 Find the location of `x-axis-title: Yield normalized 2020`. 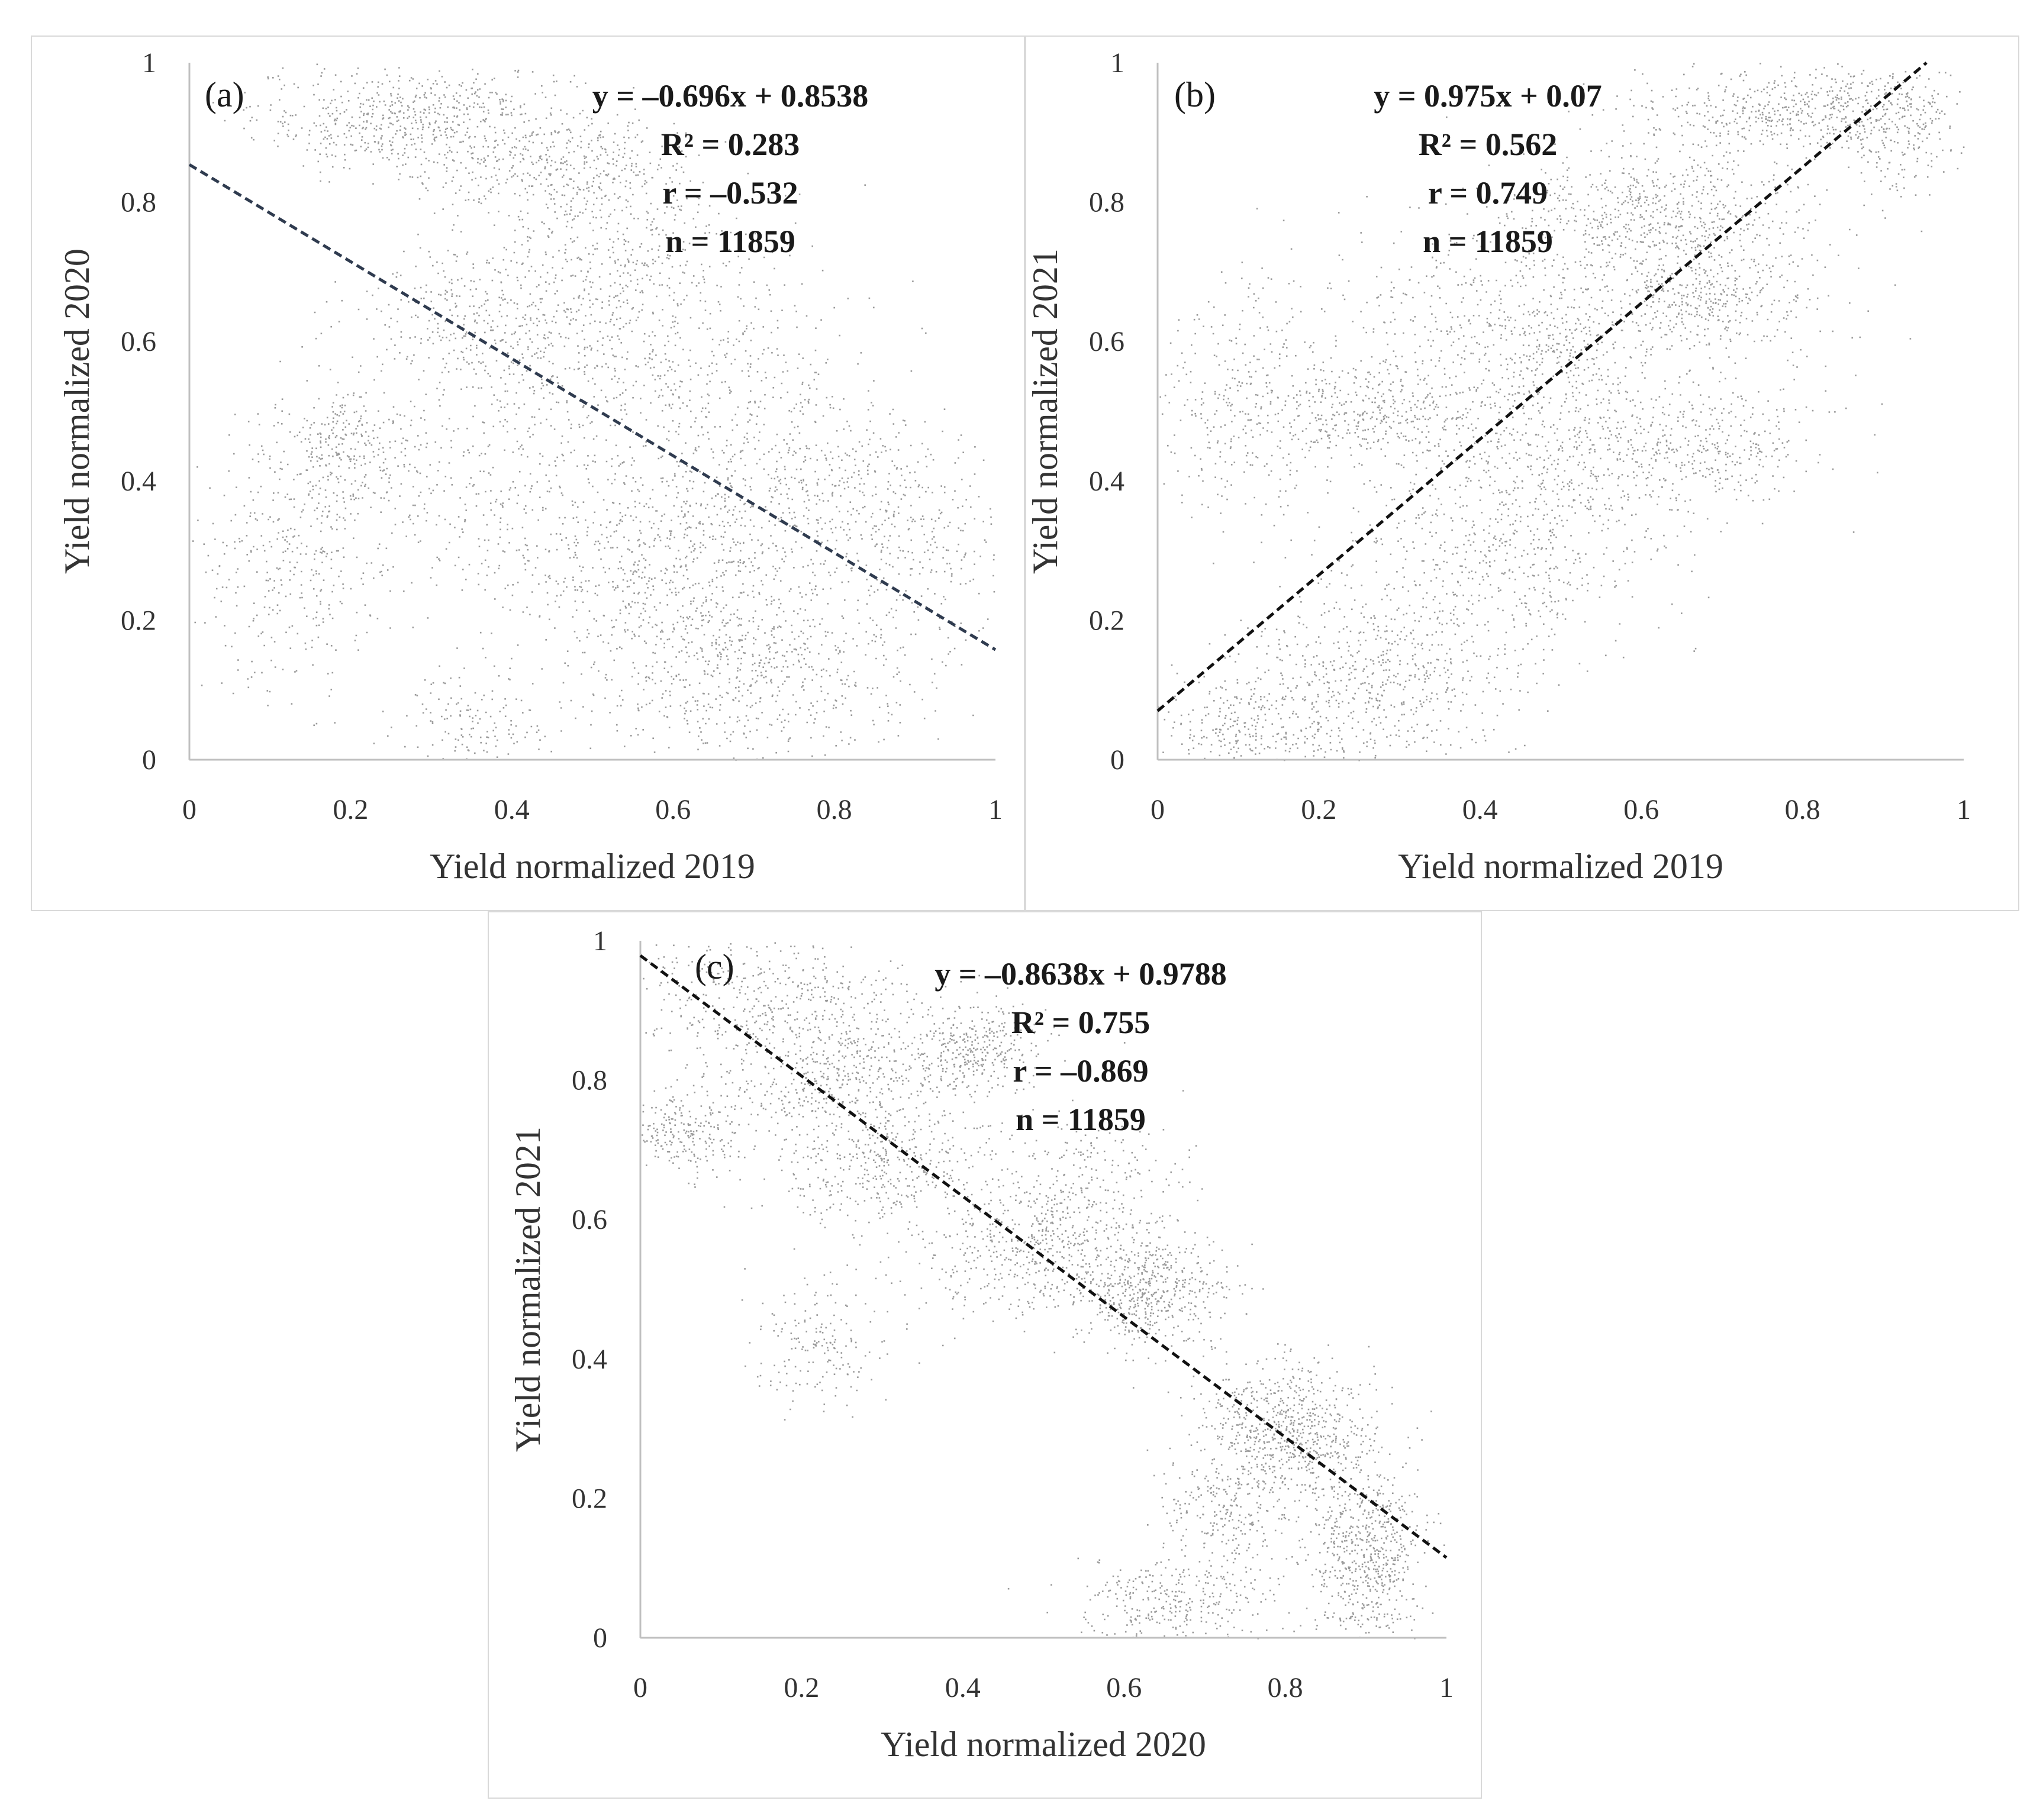

x-axis-title: Yield normalized 2020 is located at coordinates (1043, 1745).